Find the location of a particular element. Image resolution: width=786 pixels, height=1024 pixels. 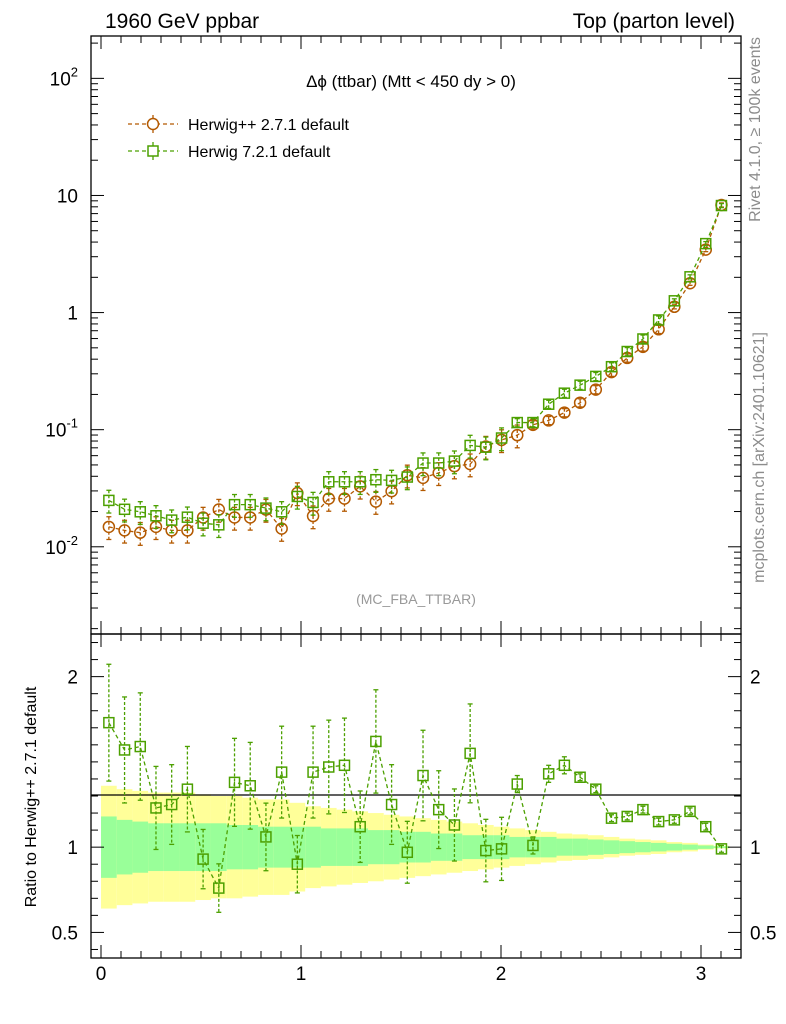

ratio-ytick-label-left: 2 is located at coordinates (72, 678).